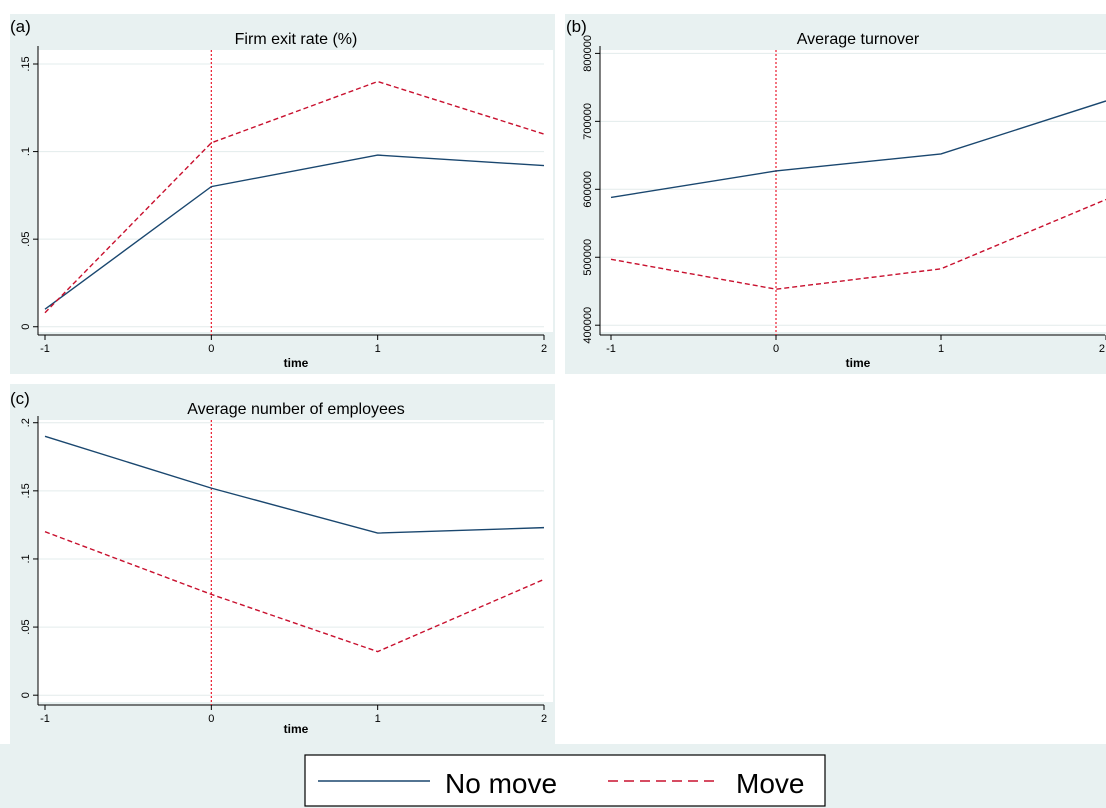 This screenshot has height=808, width=1106. I want to click on panel-b-series-no-move, so click(858, 149).